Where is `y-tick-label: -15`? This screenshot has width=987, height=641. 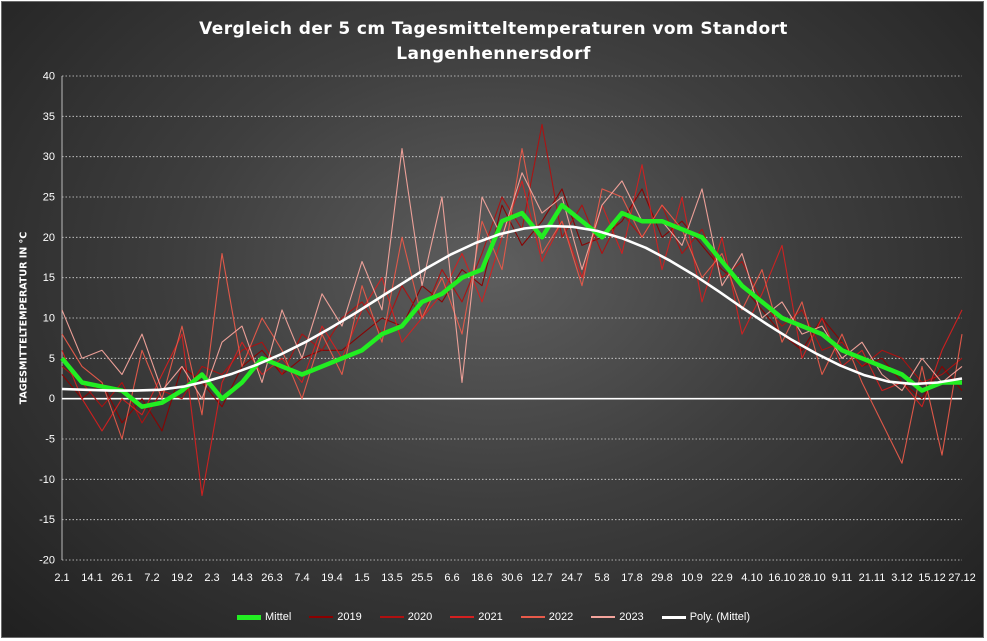
y-tick-label: -15 is located at coordinates (47, 520).